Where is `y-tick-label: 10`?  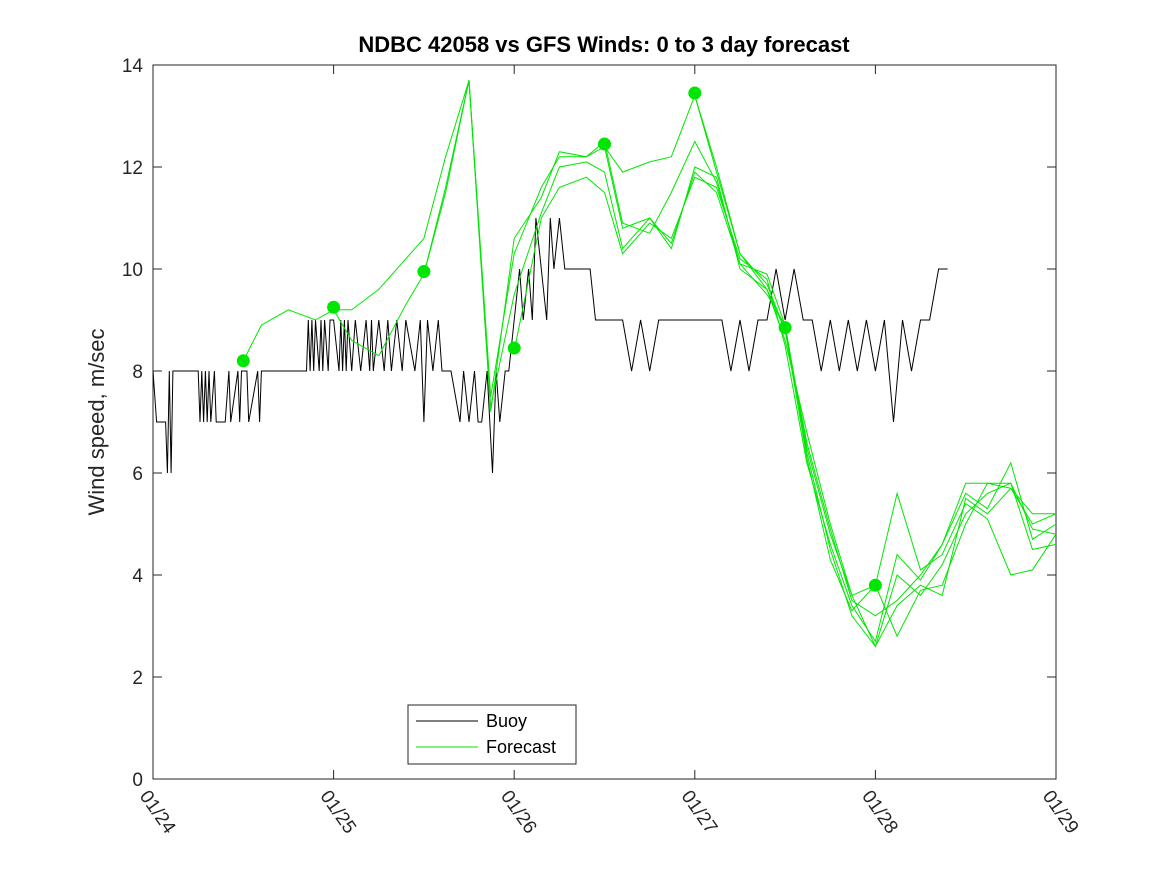 y-tick-label: 10 is located at coordinates (132, 270).